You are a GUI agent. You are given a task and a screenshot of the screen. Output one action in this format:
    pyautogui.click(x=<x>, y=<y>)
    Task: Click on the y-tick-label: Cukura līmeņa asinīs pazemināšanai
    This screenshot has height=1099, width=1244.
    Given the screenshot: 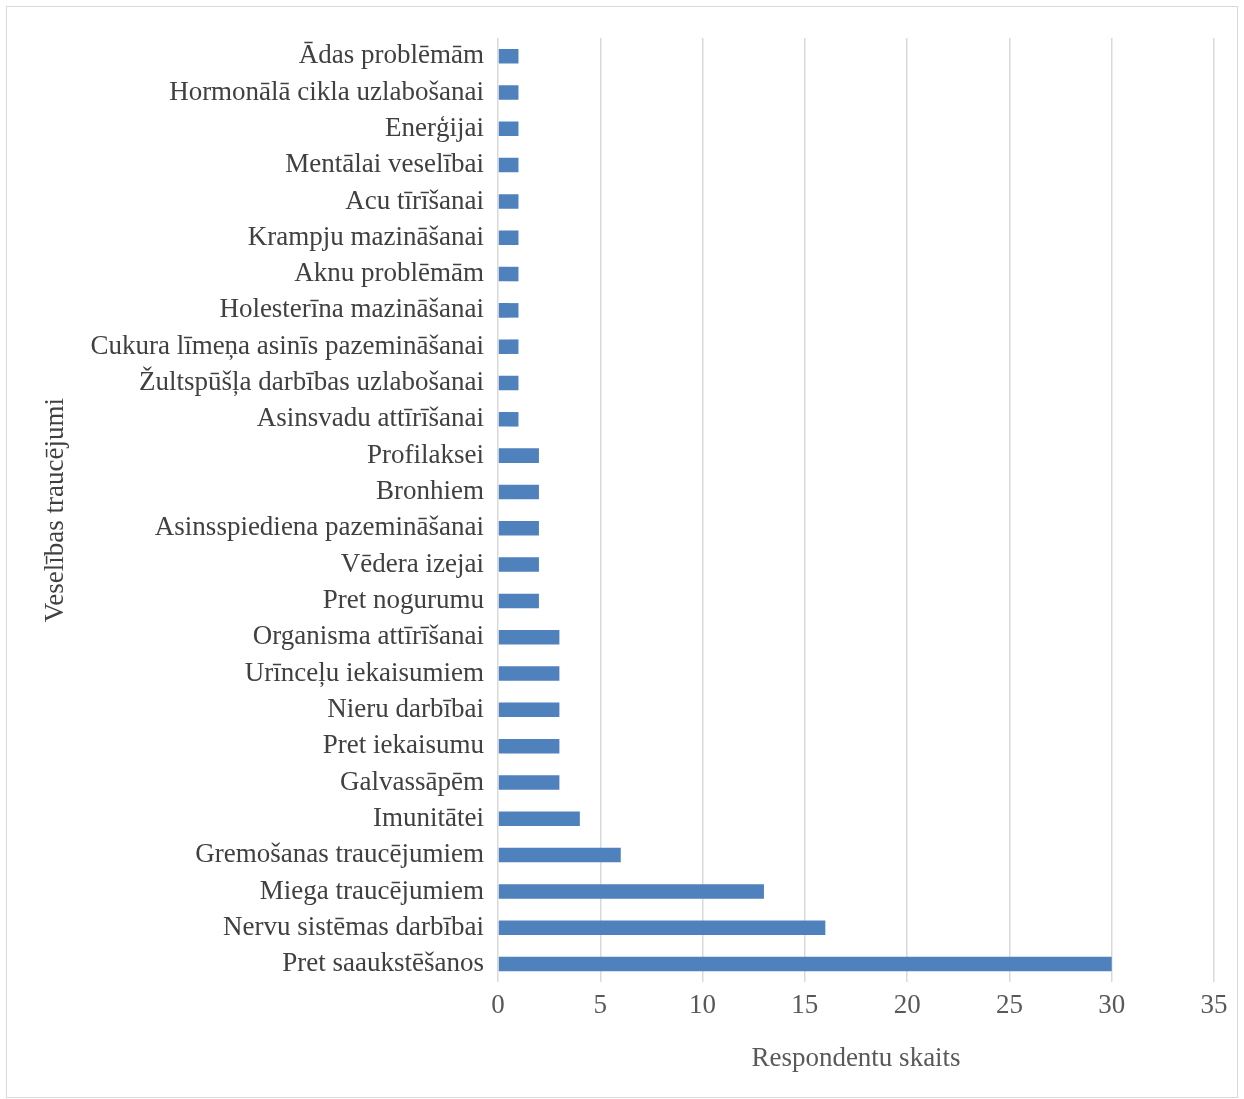 What is the action you would take?
    pyautogui.click(x=287, y=344)
    